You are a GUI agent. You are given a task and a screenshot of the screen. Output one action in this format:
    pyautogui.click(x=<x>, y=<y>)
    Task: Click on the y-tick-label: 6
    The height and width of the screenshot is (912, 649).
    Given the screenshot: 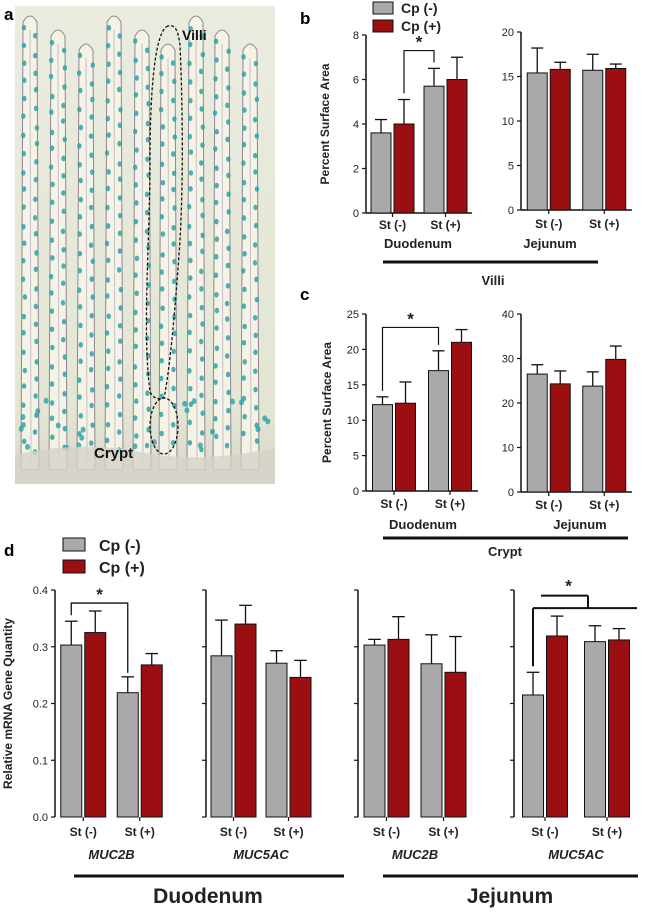 What is the action you would take?
    pyautogui.click(x=356, y=81)
    